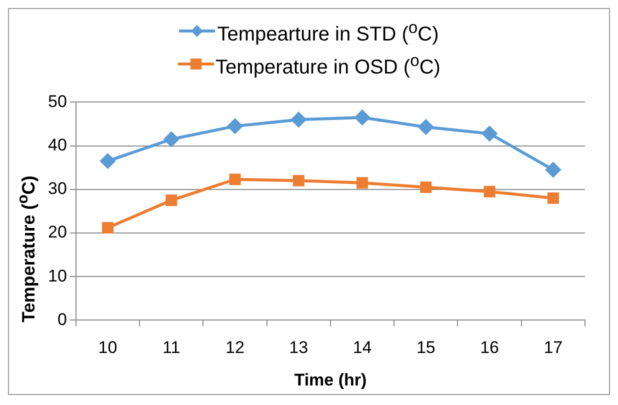 The width and height of the screenshot is (618, 405). Describe the element at coordinates (57, 101) in the screenshot. I see `y-tick-label: 50` at that location.